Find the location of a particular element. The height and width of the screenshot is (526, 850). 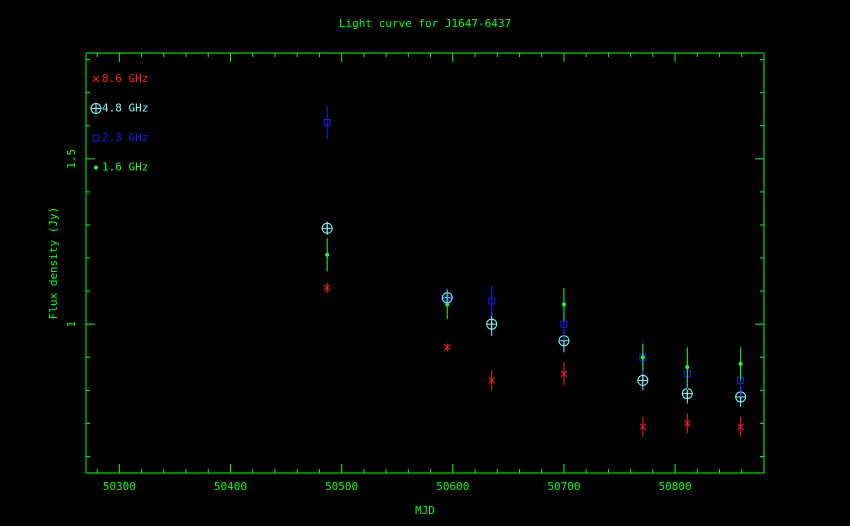

x-tick-labels: 50300 50400 50500 50600 50700 50800 is located at coordinates (397, 486).